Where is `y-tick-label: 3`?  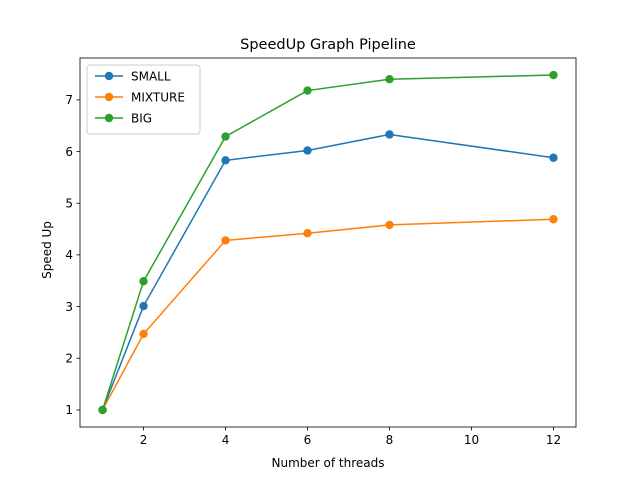
y-tick-label: 3 is located at coordinates (69, 307).